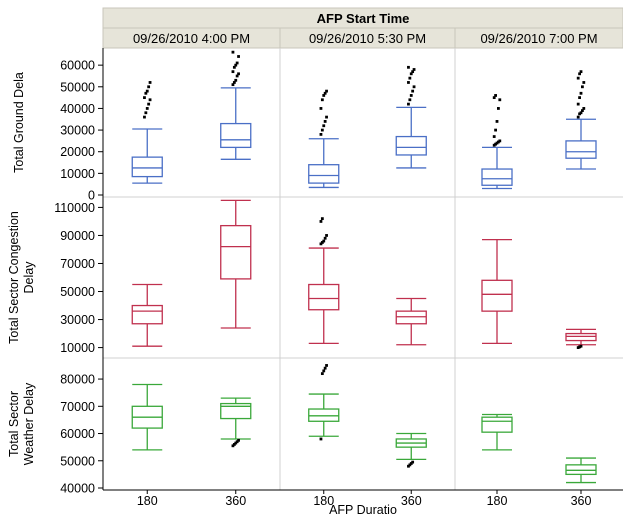  Describe the element at coordinates (77, 66) in the screenshot. I see `y-tick-label: 60000` at that location.